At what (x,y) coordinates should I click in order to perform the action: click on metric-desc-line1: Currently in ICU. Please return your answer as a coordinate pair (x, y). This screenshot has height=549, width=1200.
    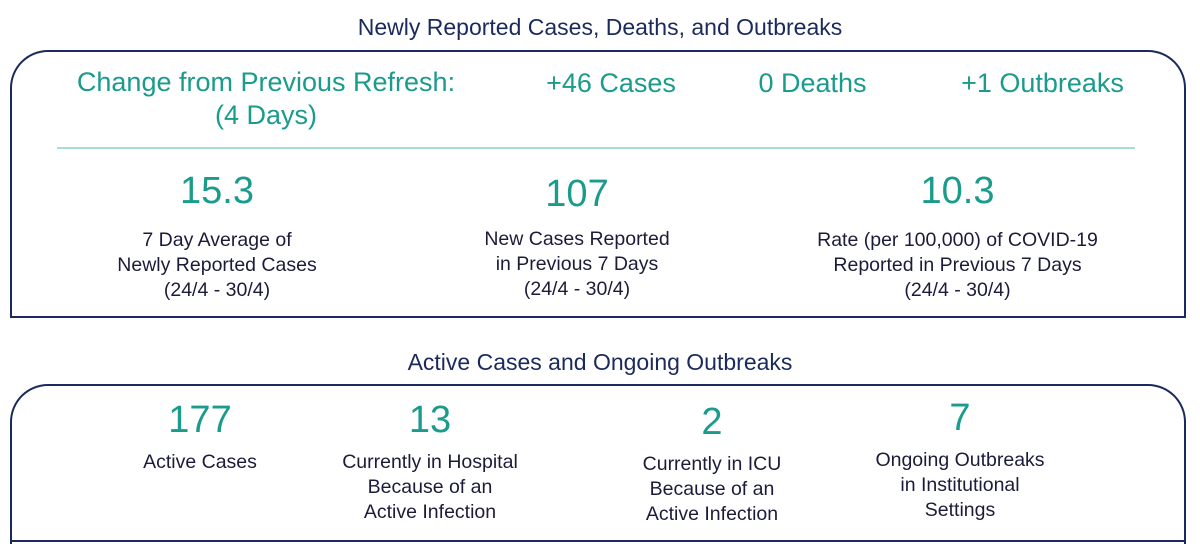
    Looking at the image, I should click on (712, 464).